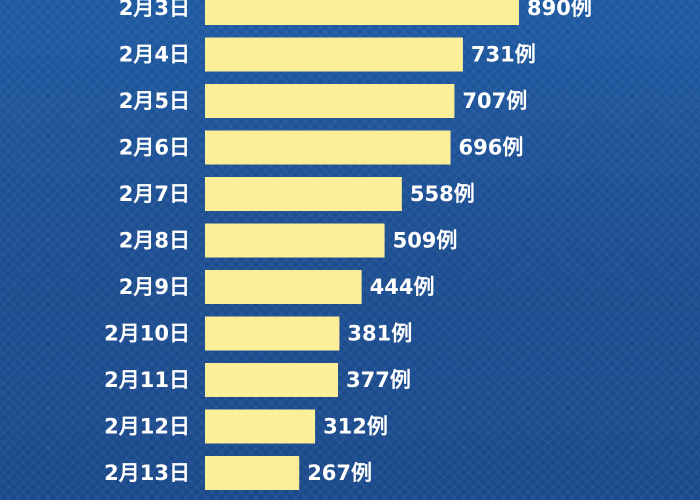 Image resolution: width=700 pixels, height=500 pixels. Describe the element at coordinates (378, 380) in the screenshot. I see `value-label: 377例` at that location.